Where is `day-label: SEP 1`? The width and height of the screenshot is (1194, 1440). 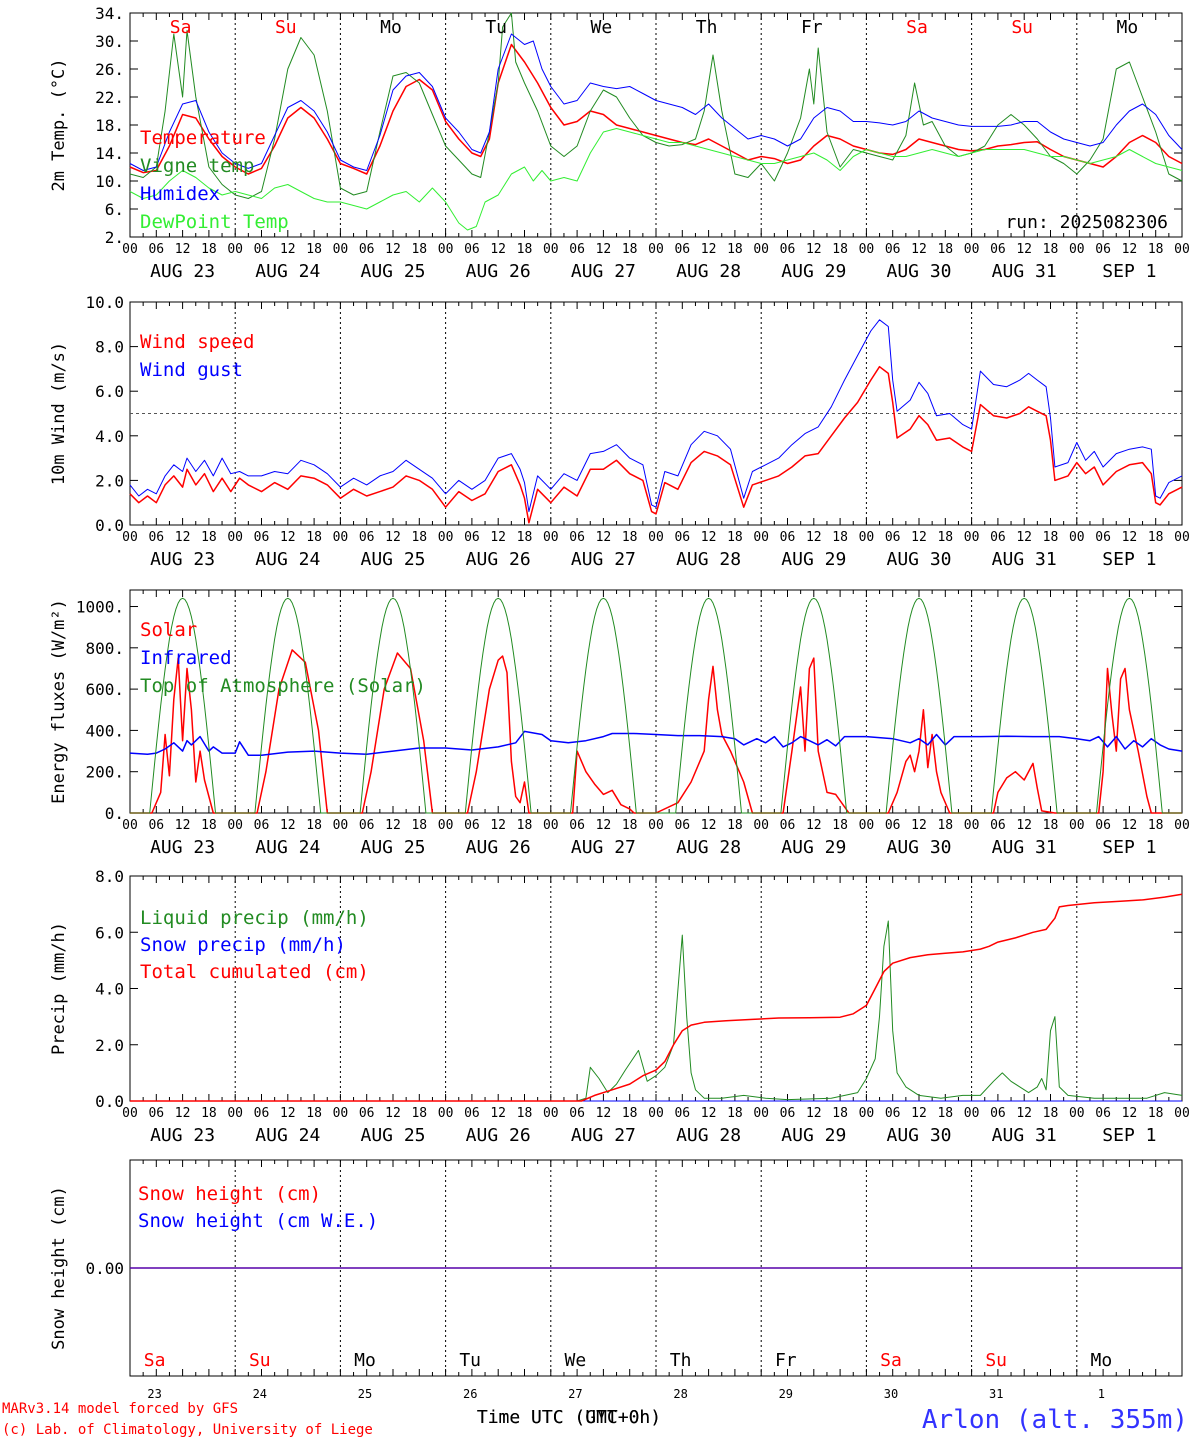 day-label: SEP 1 is located at coordinates (1129, 271).